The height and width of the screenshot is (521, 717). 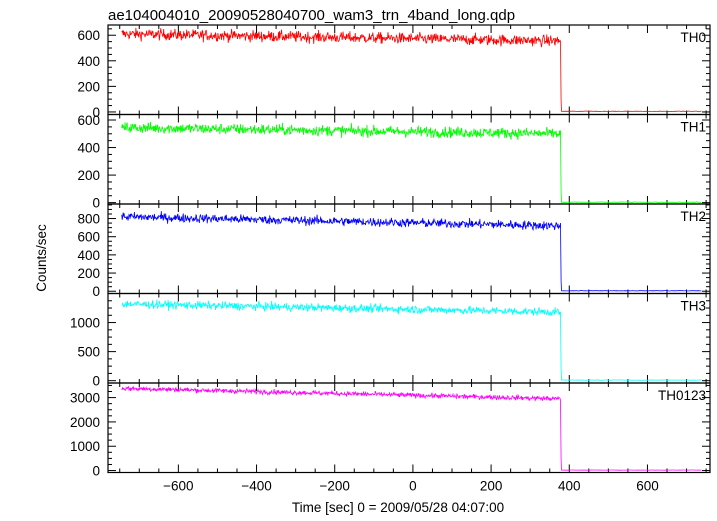 What do you see at coordinates (85, 398) in the screenshot?
I see `y-tick-label: 3000` at bounding box center [85, 398].